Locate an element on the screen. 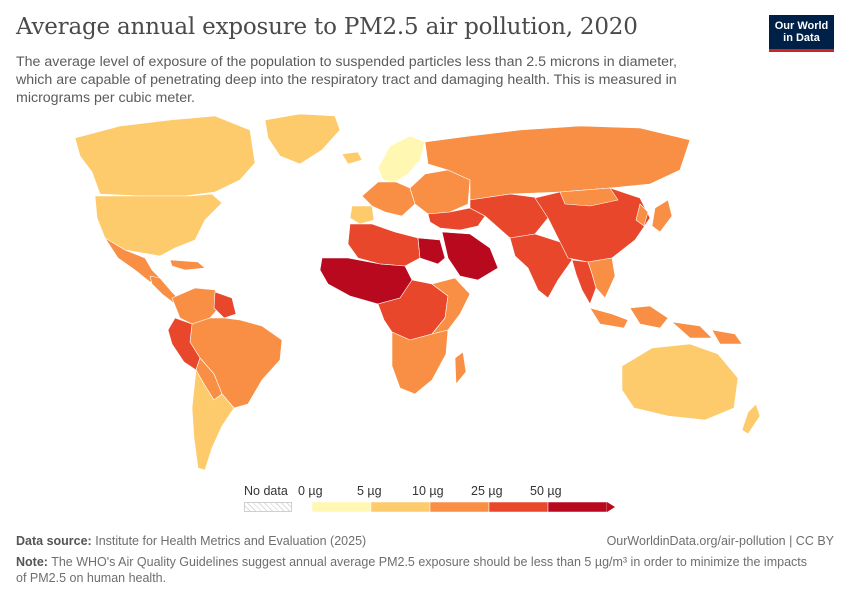 This screenshot has height=600, width=850. region-korea-japan is located at coordinates (654, 216).